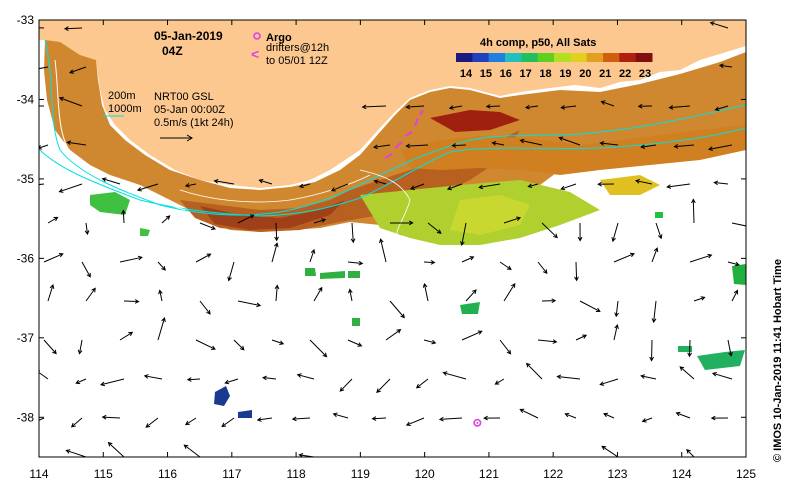 This screenshot has height=492, width=790. I want to click on drifter-legend-icon: <, so click(255, 54).